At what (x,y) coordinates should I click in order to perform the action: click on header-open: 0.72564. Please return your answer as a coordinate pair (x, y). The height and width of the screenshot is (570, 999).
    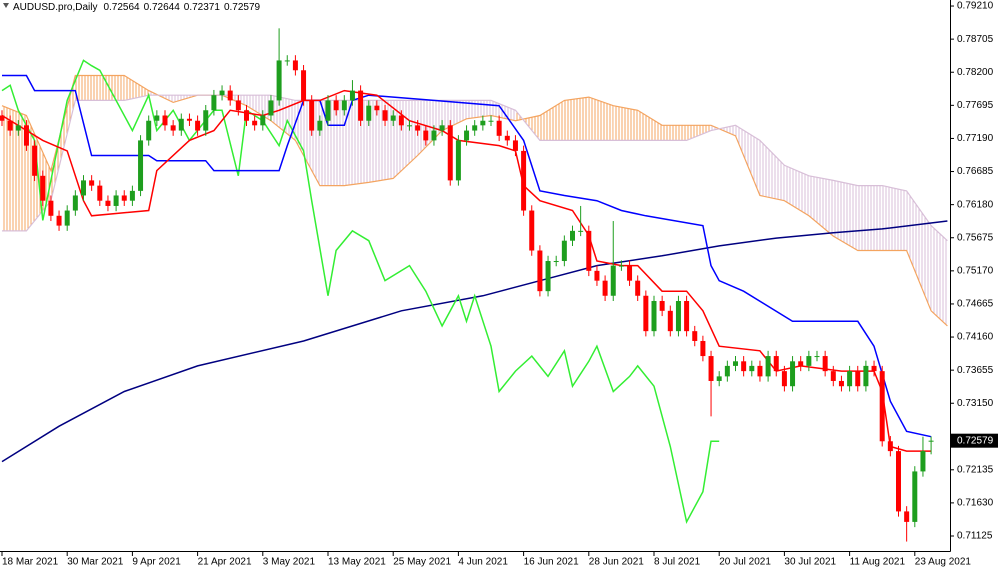
    Looking at the image, I should click on (121, 7).